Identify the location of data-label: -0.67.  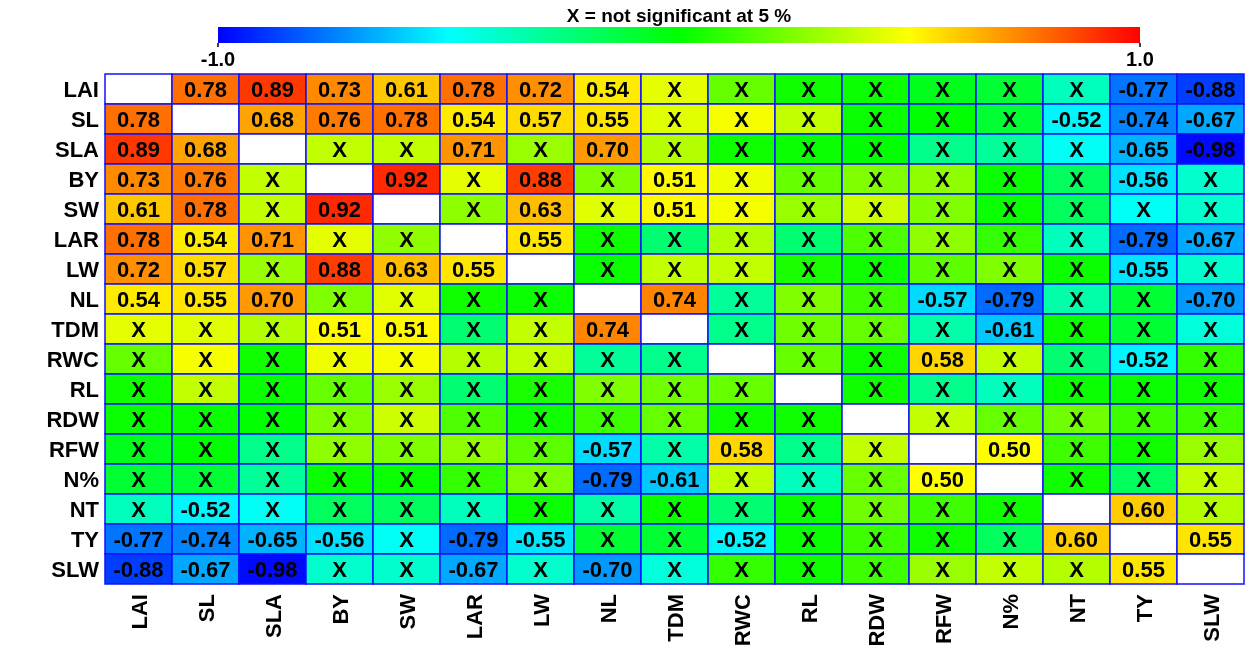
(473, 569).